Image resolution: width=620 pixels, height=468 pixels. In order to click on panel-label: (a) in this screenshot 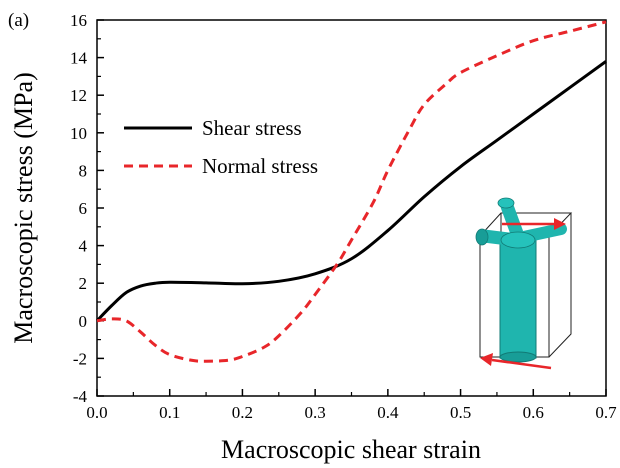, I will do `click(18, 20)`.